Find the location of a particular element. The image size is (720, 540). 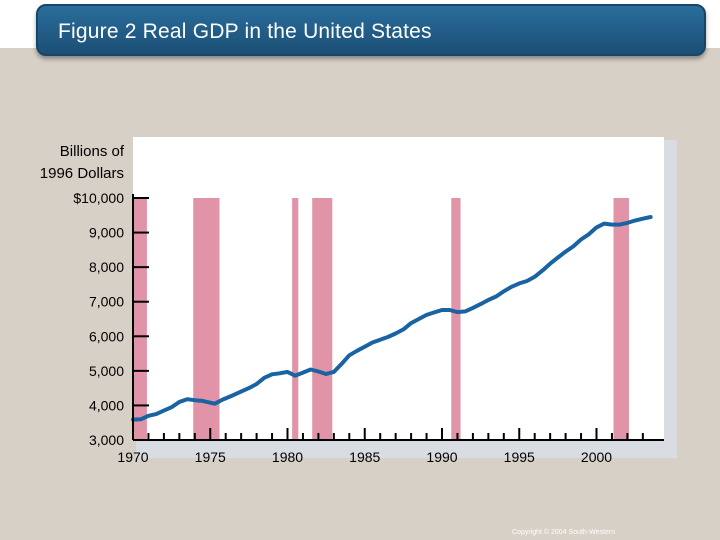

y-tick-label: 6,000 is located at coordinates (106, 336).